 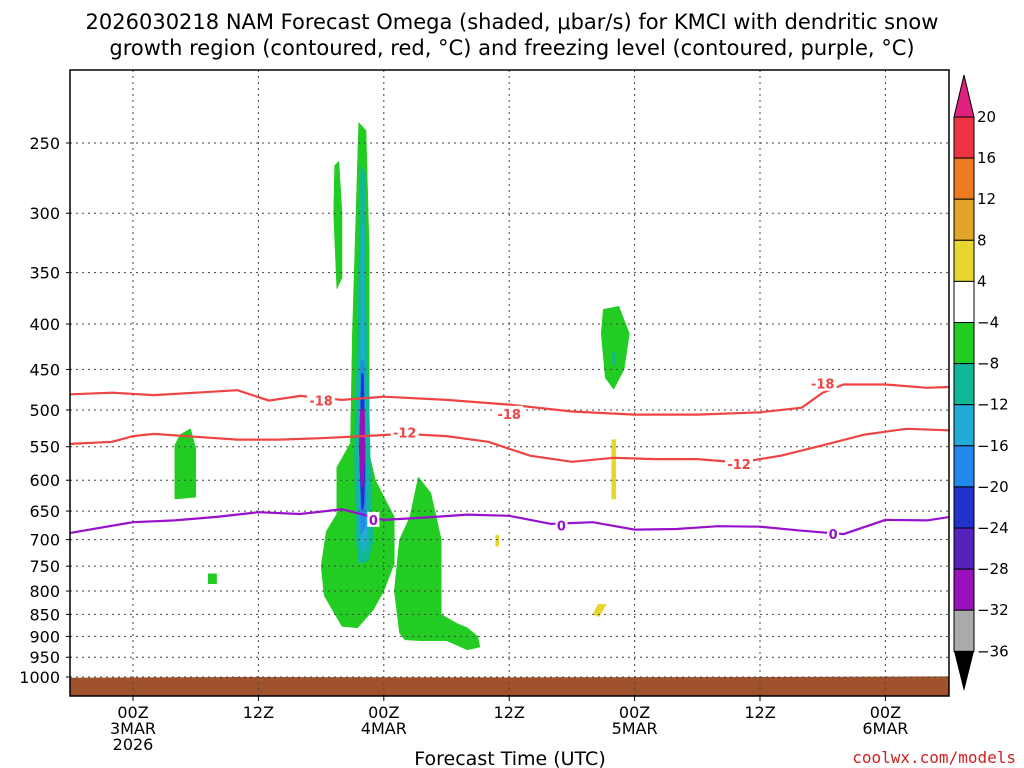 I want to click on omega-right-plume, so click(x=437, y=563).